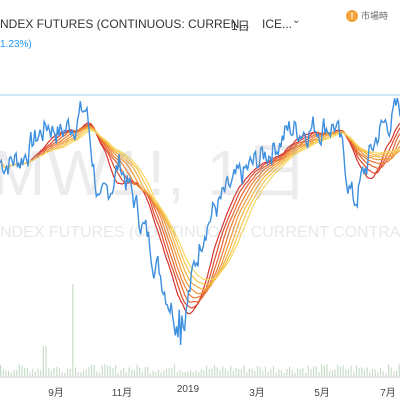 The height and width of the screenshot is (400, 400). I want to click on x-tick-label: 5月, so click(322, 393).